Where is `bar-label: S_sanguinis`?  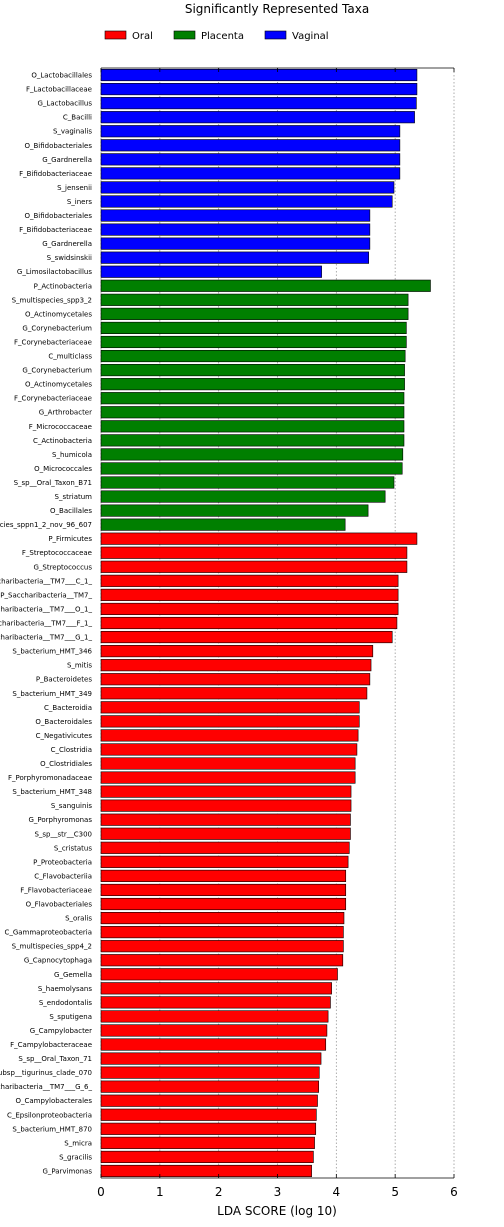
bar-label: S_sanguinis is located at coordinates (72, 806).